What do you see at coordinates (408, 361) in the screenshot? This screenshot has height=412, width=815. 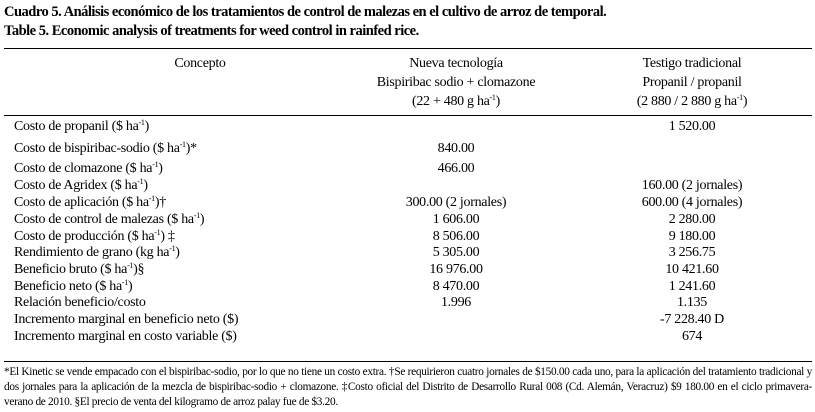 I see `bottom-rule` at bounding box center [408, 361].